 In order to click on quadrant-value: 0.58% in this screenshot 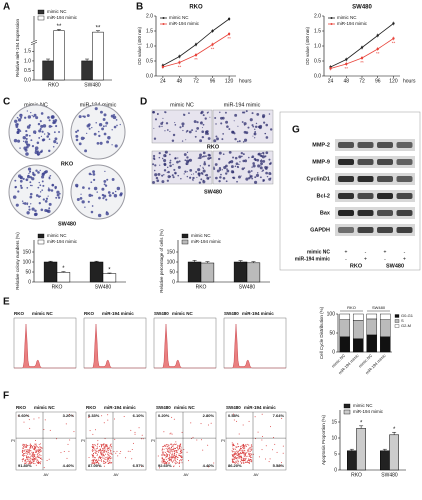, I will do `click(234, 415)`.